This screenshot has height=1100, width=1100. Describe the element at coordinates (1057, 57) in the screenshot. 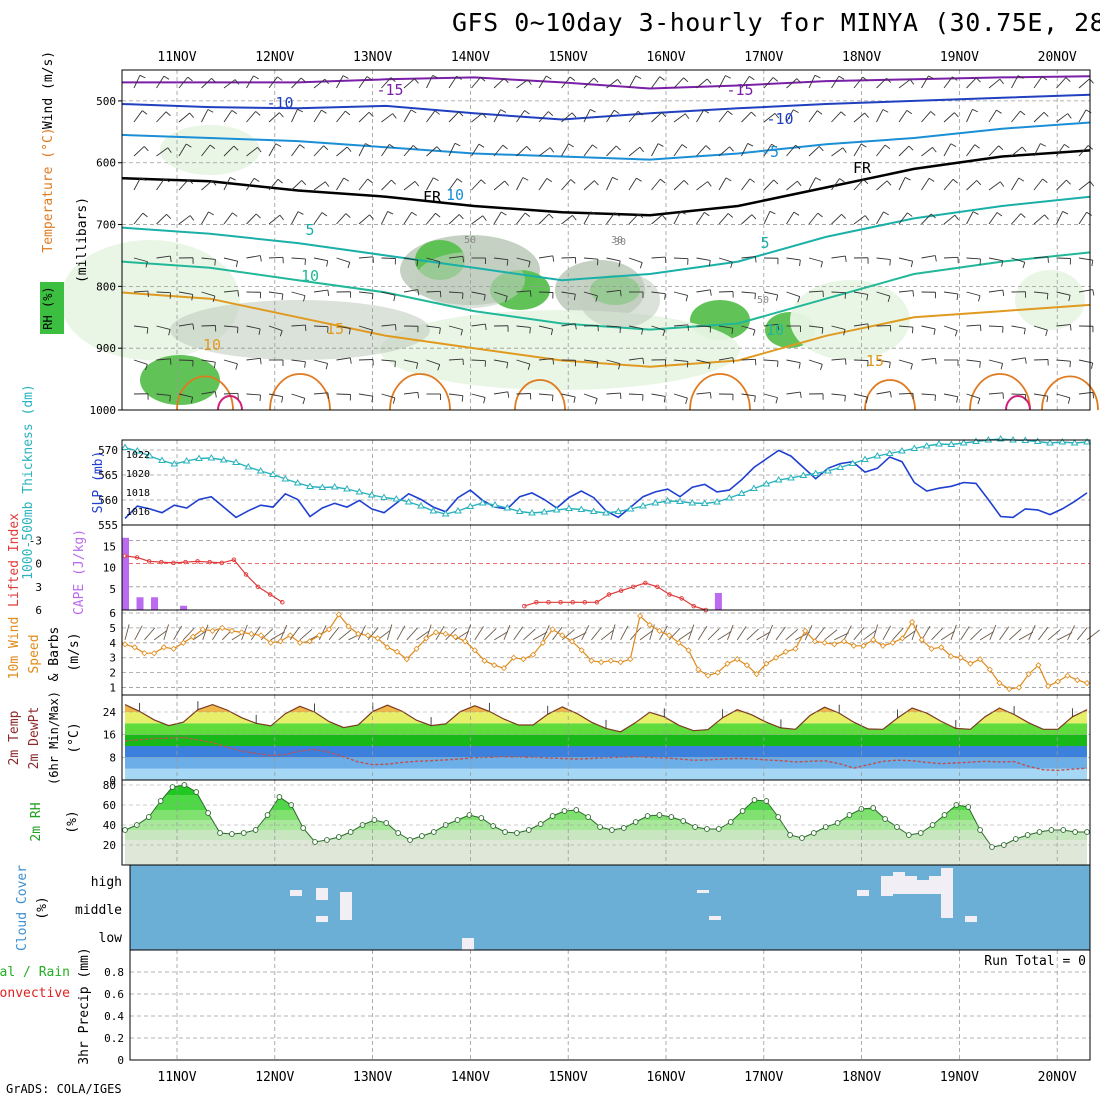

I see `date-label-top: 20NOV` at that location.